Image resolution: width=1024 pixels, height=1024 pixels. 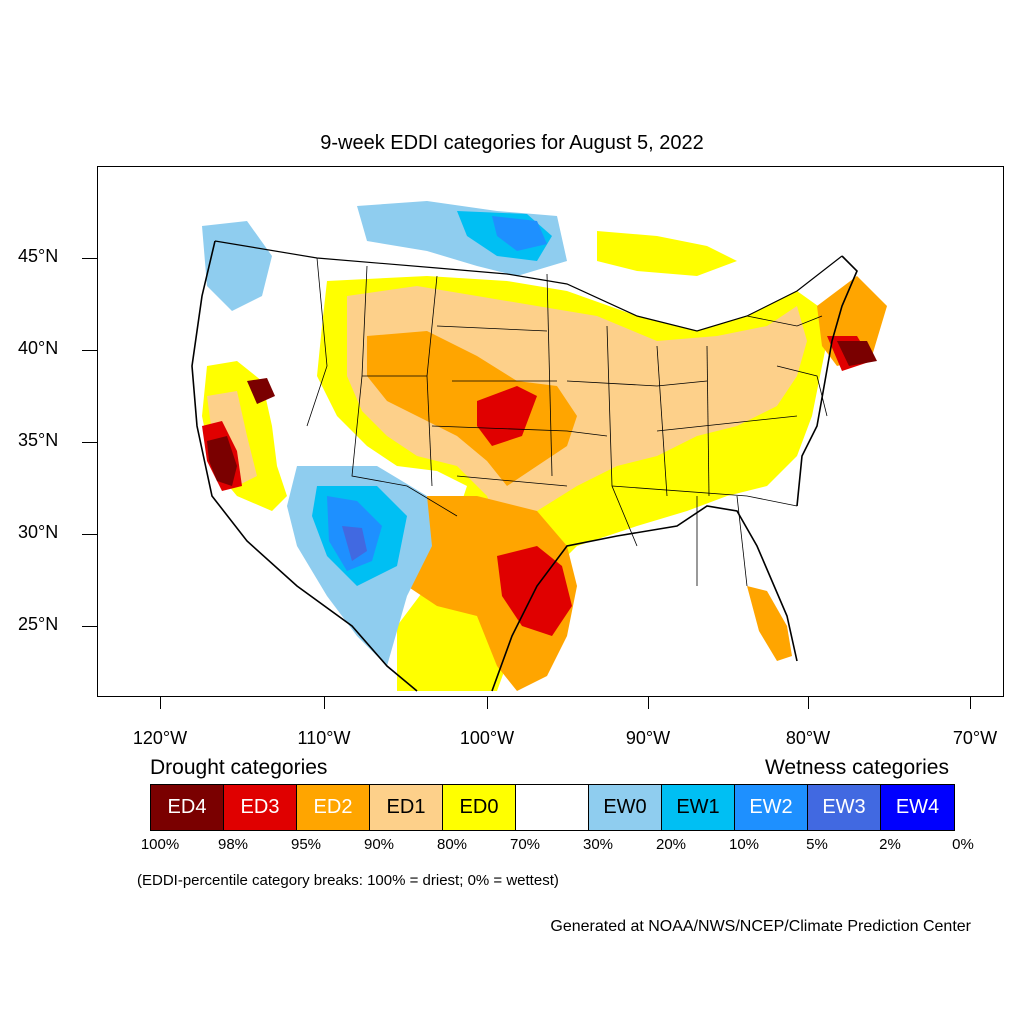 What do you see at coordinates (306, 844) in the screenshot?
I see `percentile-label: 95%` at bounding box center [306, 844].